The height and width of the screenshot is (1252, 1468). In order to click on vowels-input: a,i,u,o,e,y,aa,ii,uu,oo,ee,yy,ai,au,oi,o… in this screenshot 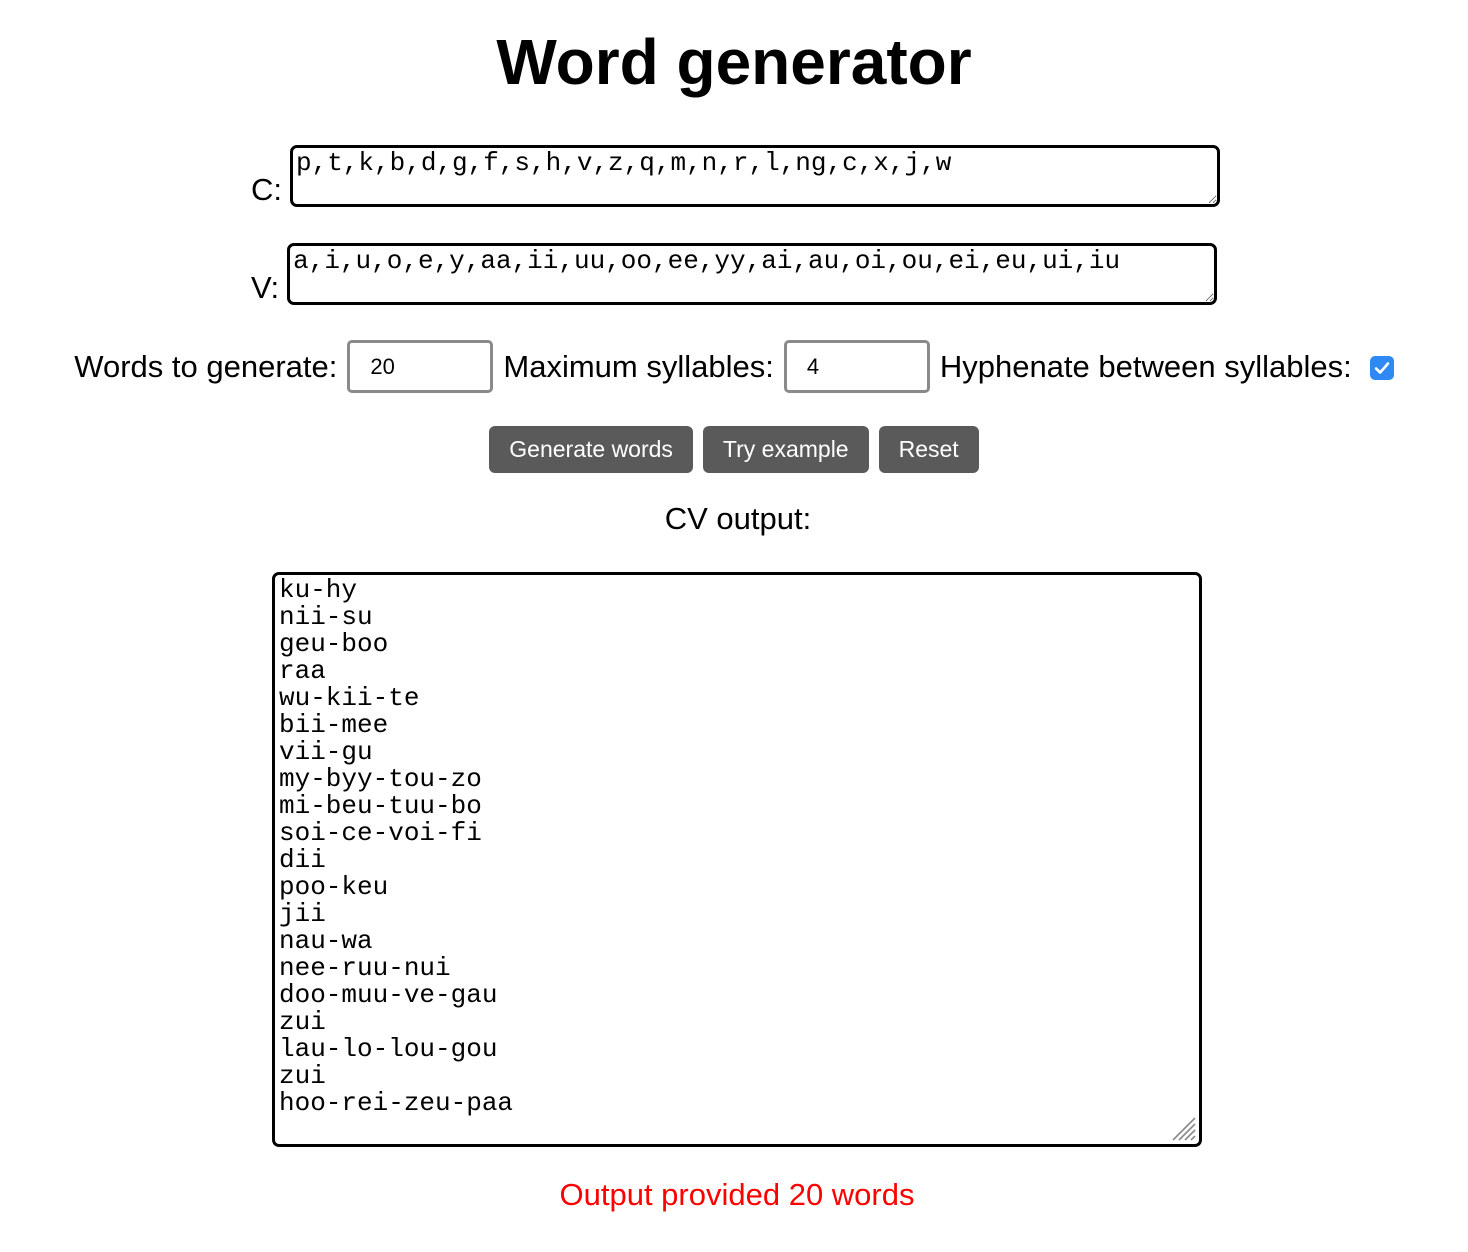, I will do `click(752, 274)`.